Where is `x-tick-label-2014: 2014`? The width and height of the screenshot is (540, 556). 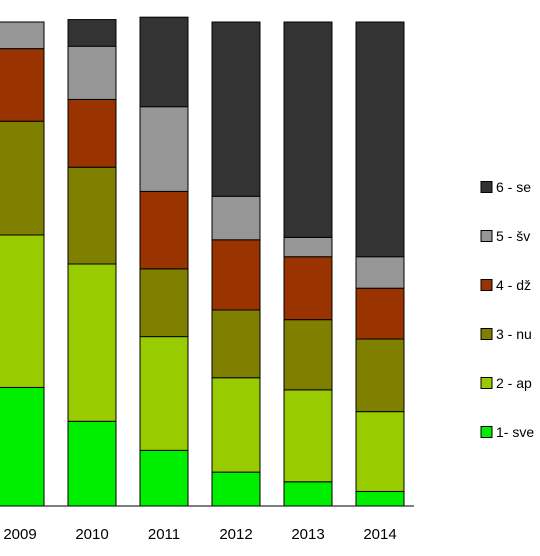 x-tick-label-2014: 2014 is located at coordinates (379, 534).